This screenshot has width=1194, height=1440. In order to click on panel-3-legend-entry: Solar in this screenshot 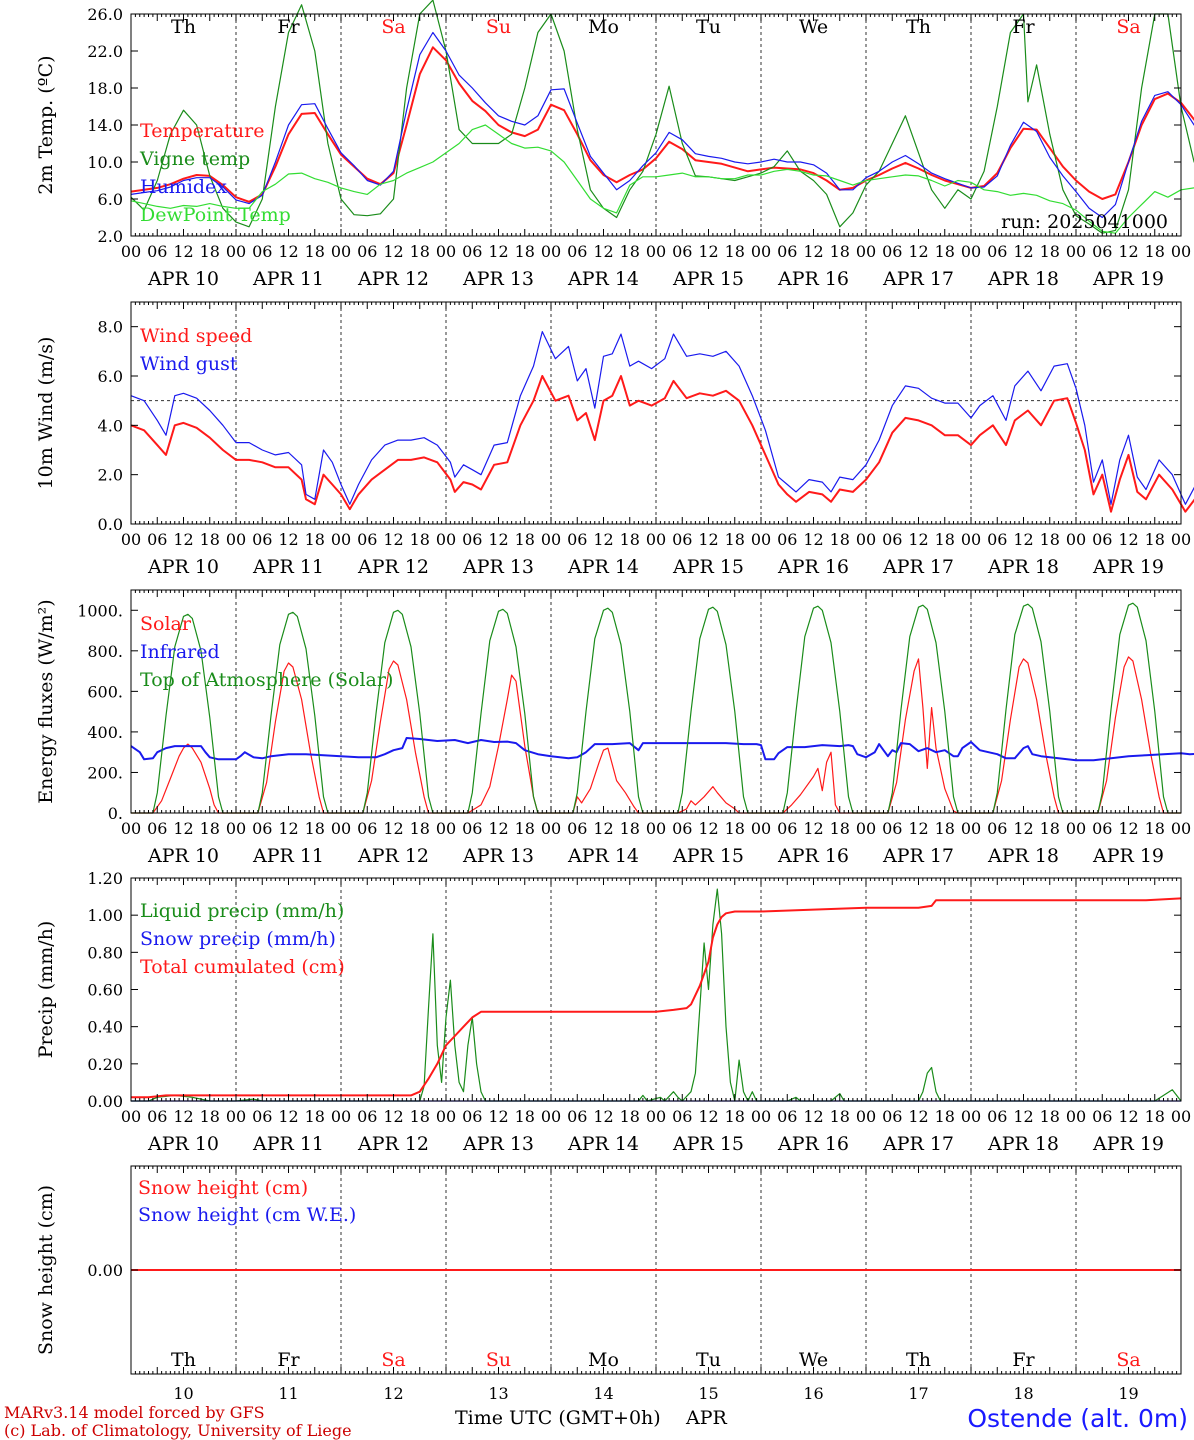, I will do `click(166, 624)`.